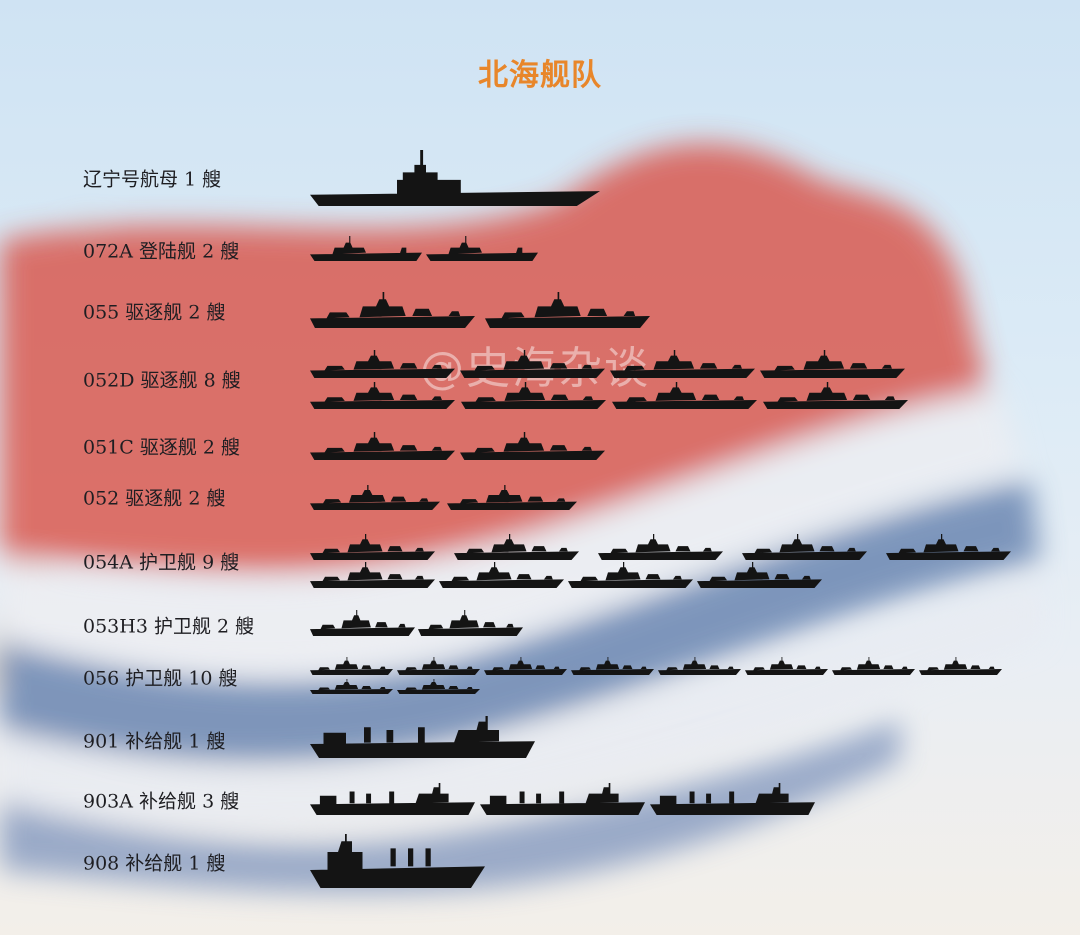 The height and width of the screenshot is (935, 1080). Describe the element at coordinates (397, 861) in the screenshot. I see `ship-silhouette-tanker` at that location.